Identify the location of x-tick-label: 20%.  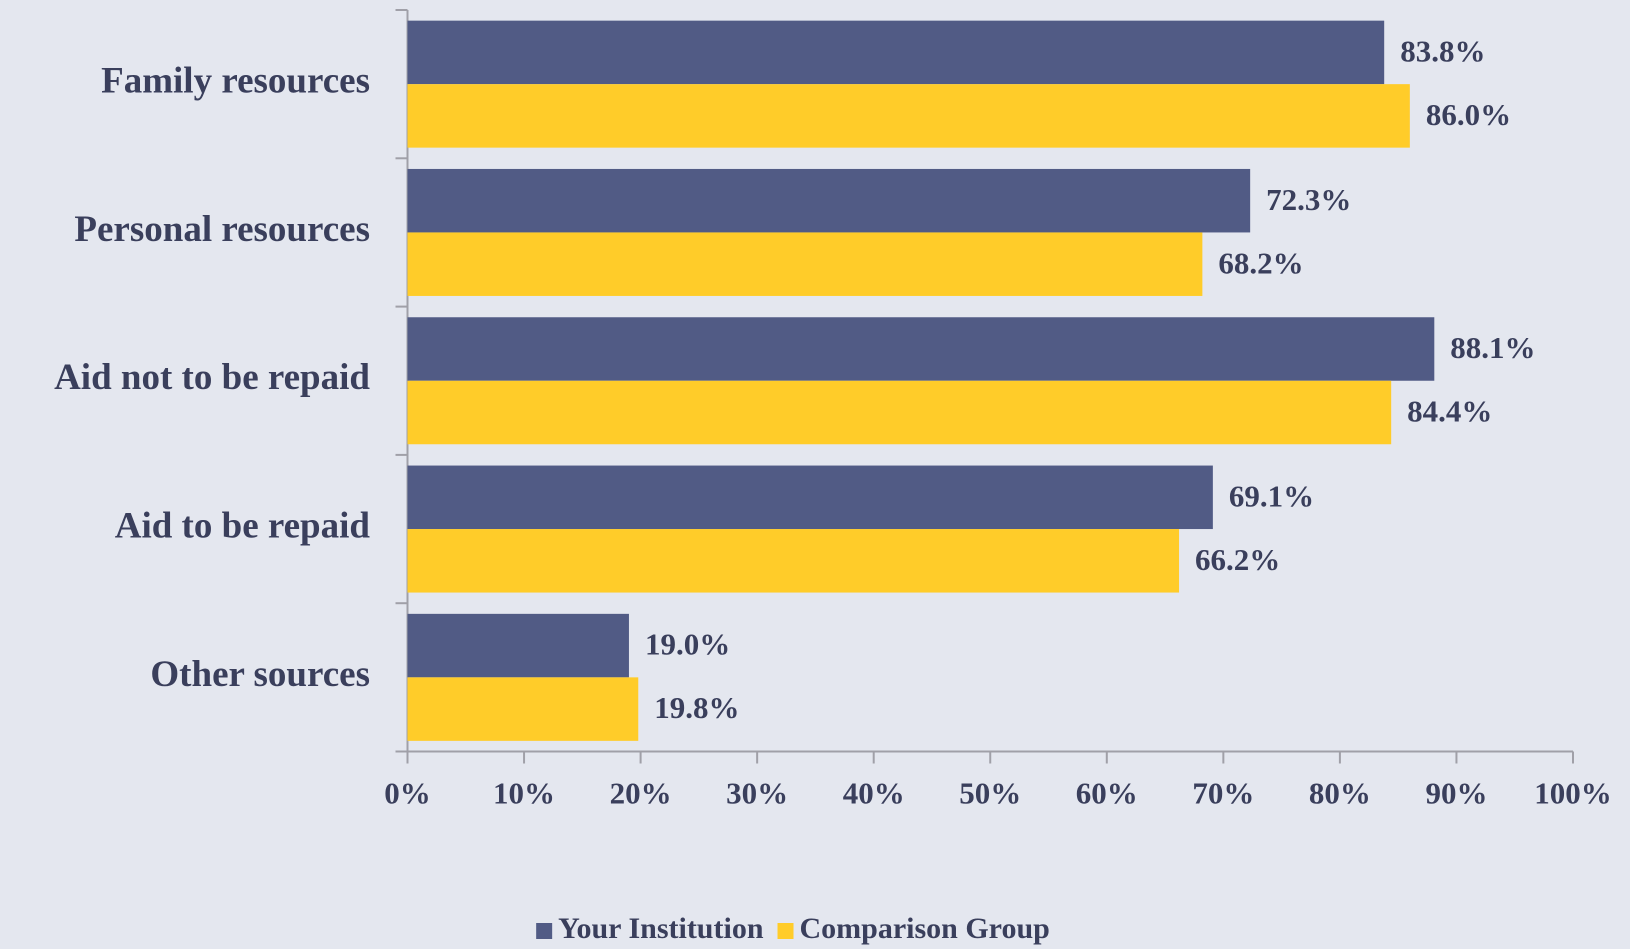
(641, 793).